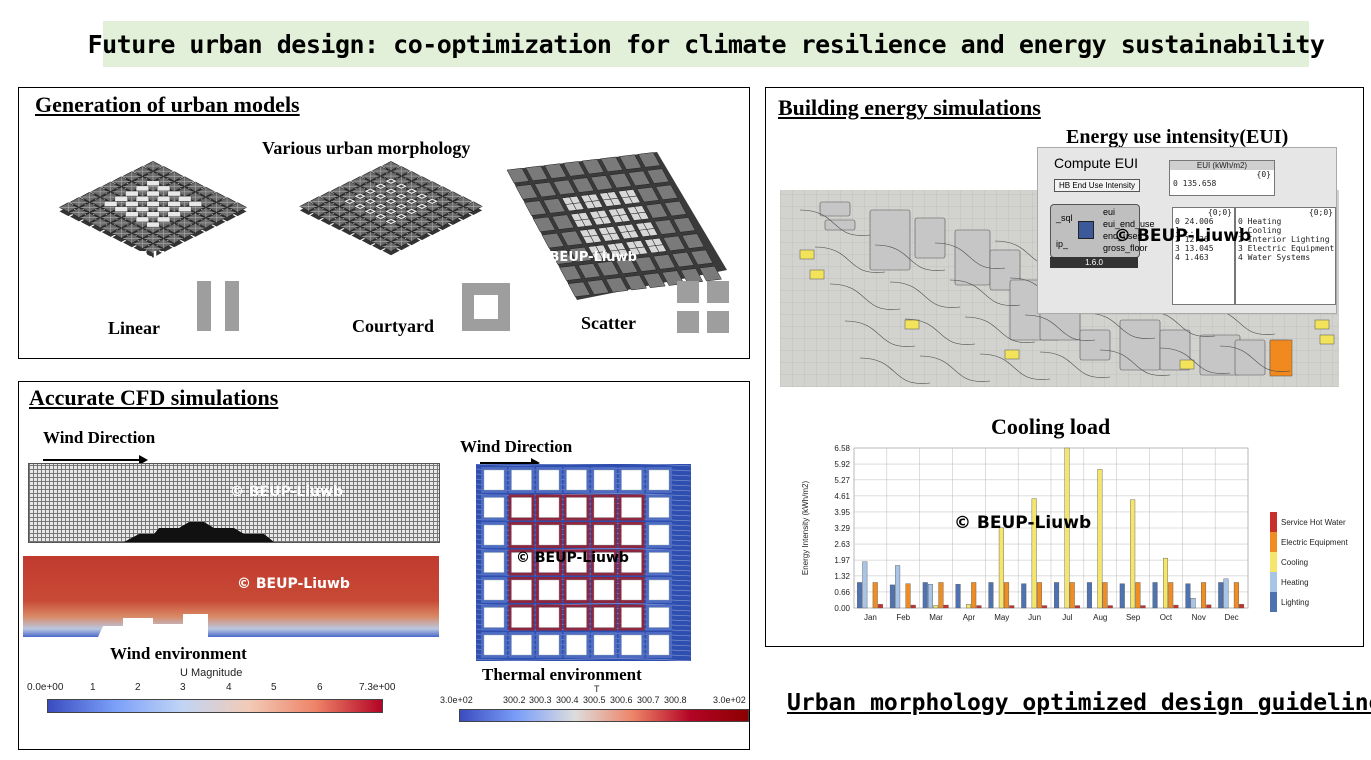 This screenshot has width=1371, height=760. Describe the element at coordinates (1320, 212) in the screenshot. I see `end-use-names-header: {0;0}` at that location.